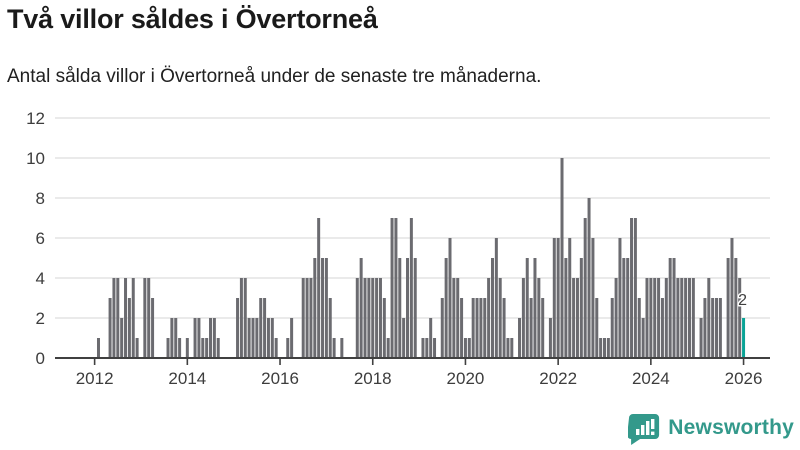 The image size is (800, 450). Describe the element at coordinates (744, 378) in the screenshot. I see `x-tick-label: 2026` at that location.